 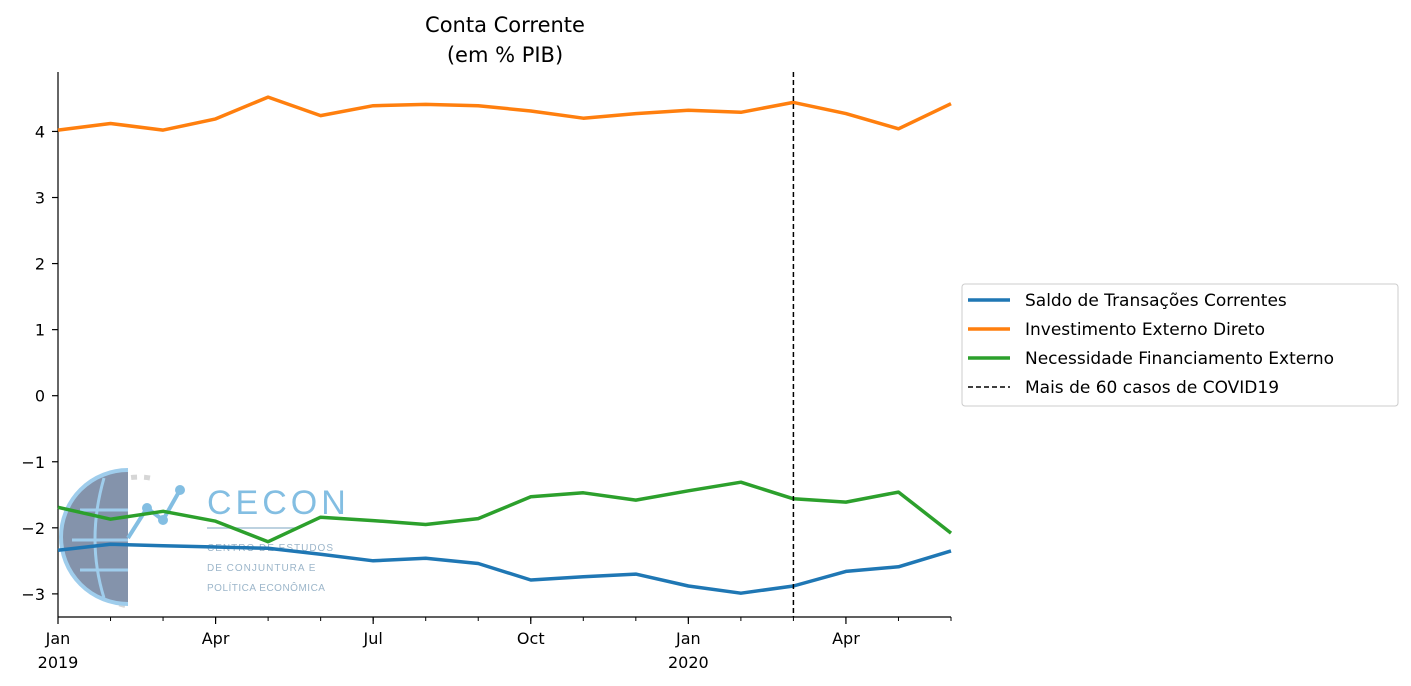 I want to click on y-tick-label: −2, so click(x=33, y=528).